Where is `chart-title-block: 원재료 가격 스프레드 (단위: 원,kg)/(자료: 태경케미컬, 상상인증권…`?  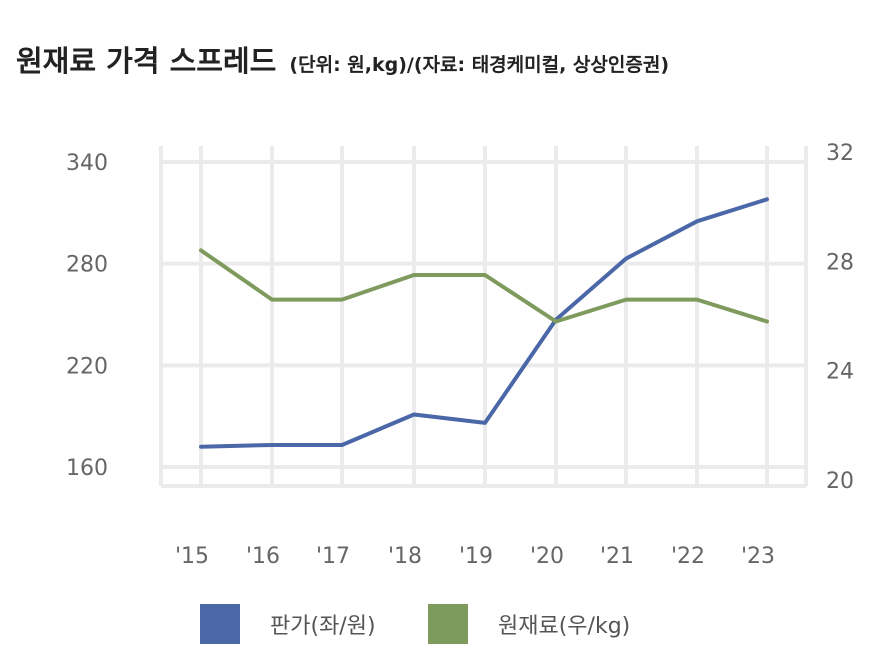
chart-title-block: 원재료 가격 스프레드 (단위: 원,kg)/(자료: 태경케미컬, 상상인증권… is located at coordinates (342, 59).